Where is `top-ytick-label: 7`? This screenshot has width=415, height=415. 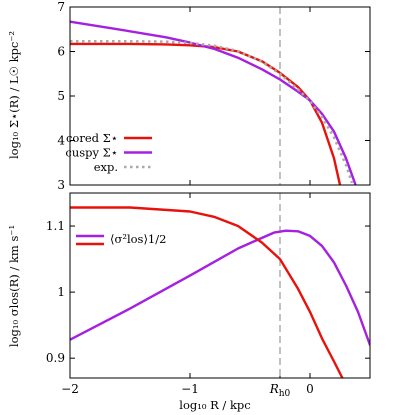 top-ytick-label: 7 is located at coordinates (61, 7).